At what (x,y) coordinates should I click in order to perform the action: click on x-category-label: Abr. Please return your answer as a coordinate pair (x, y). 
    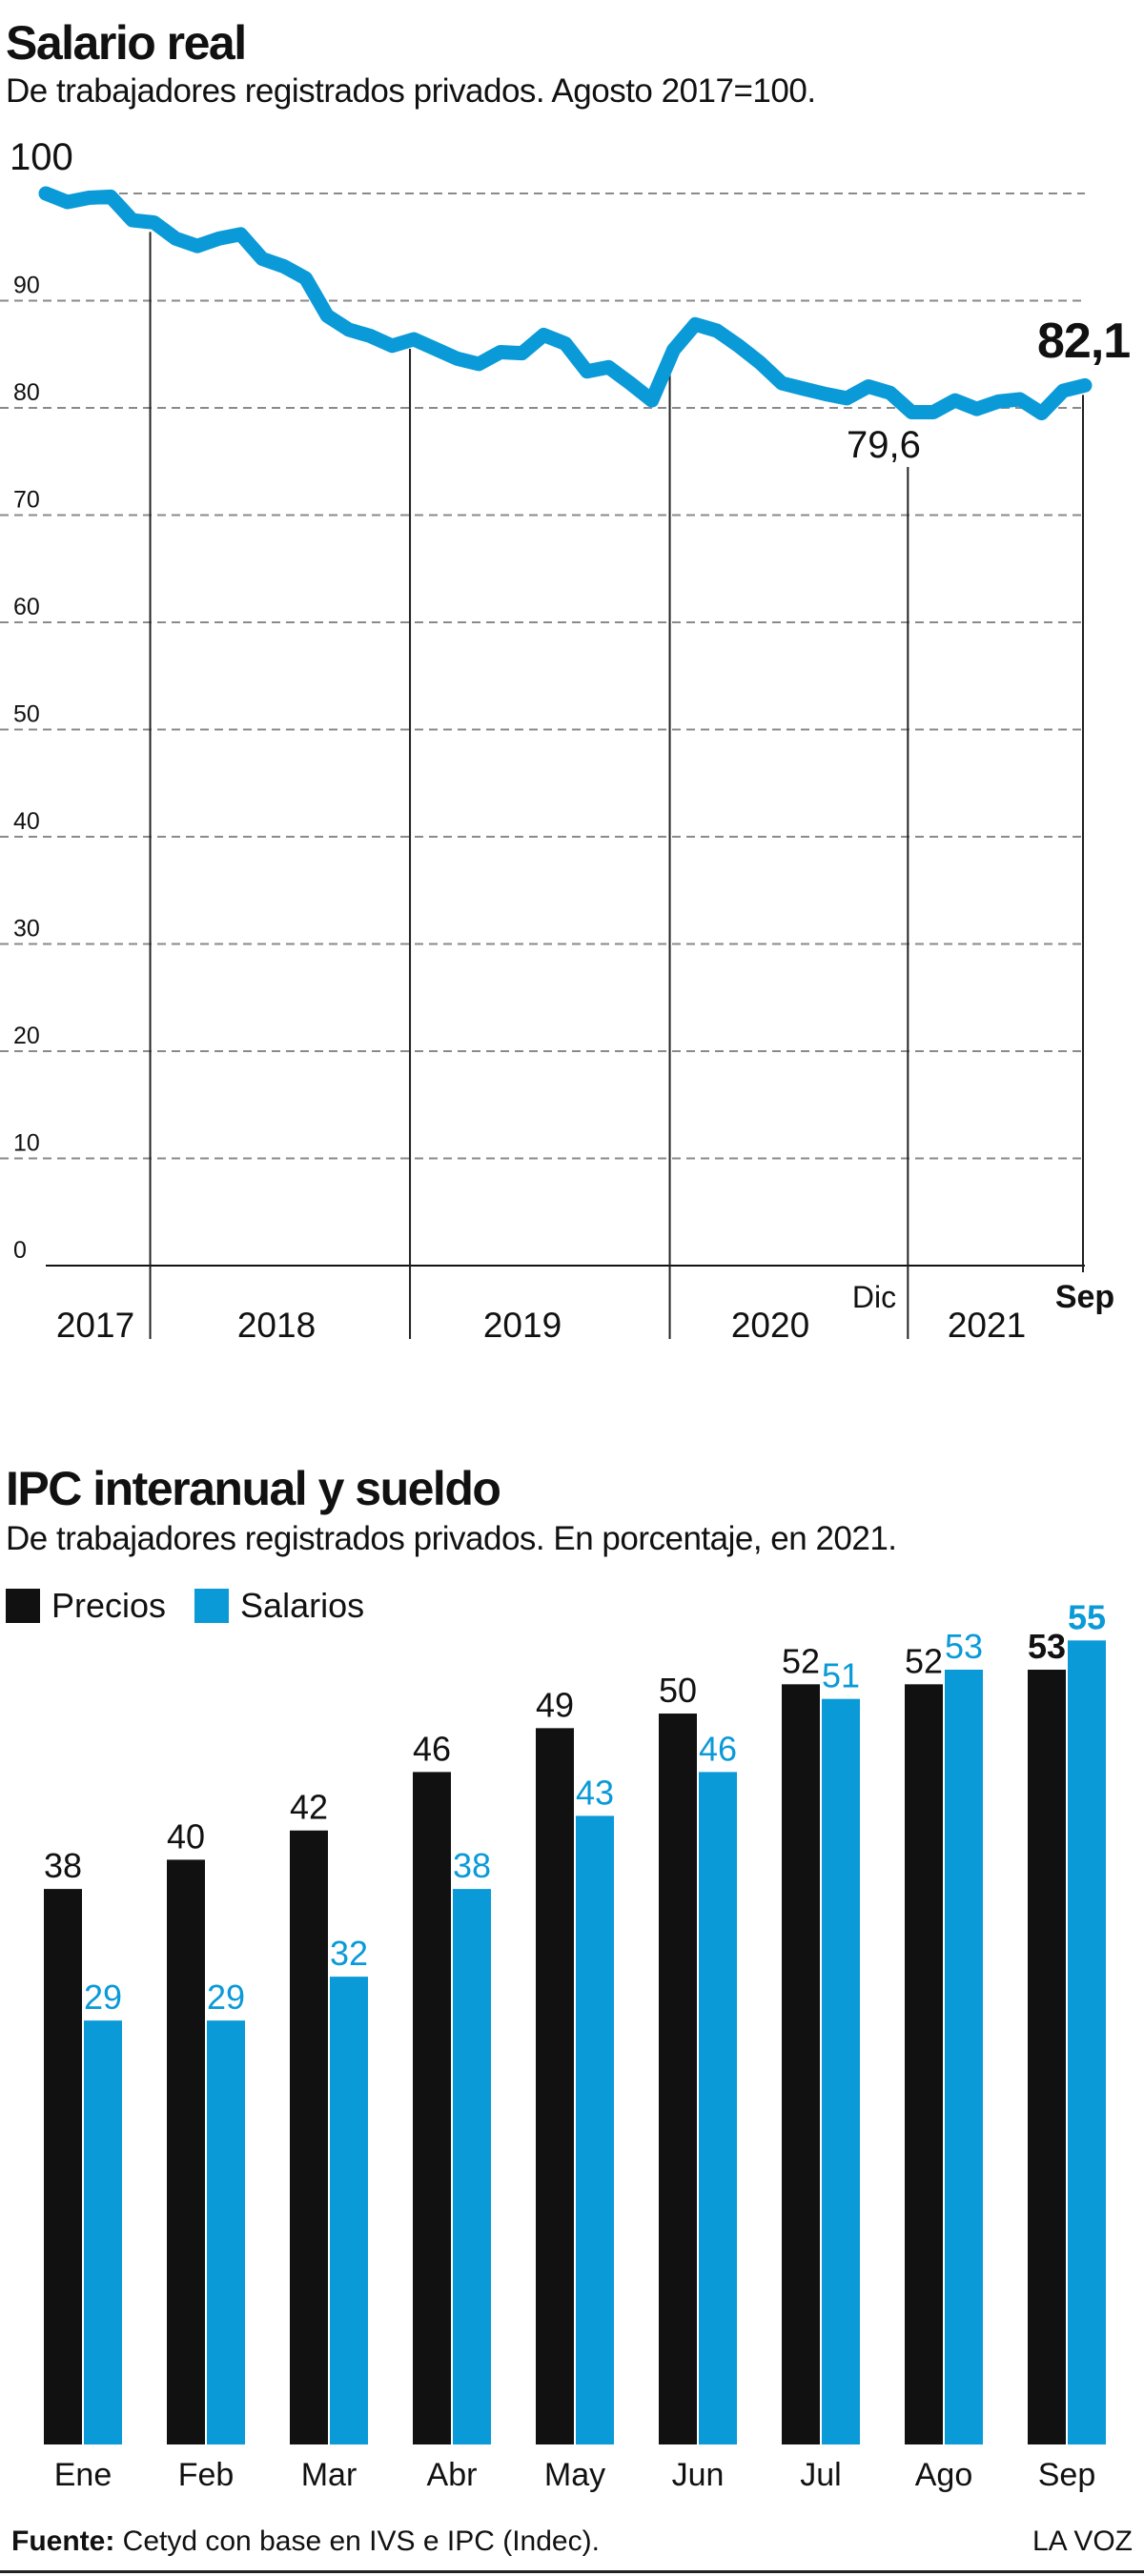
    Looking at the image, I should click on (452, 2475).